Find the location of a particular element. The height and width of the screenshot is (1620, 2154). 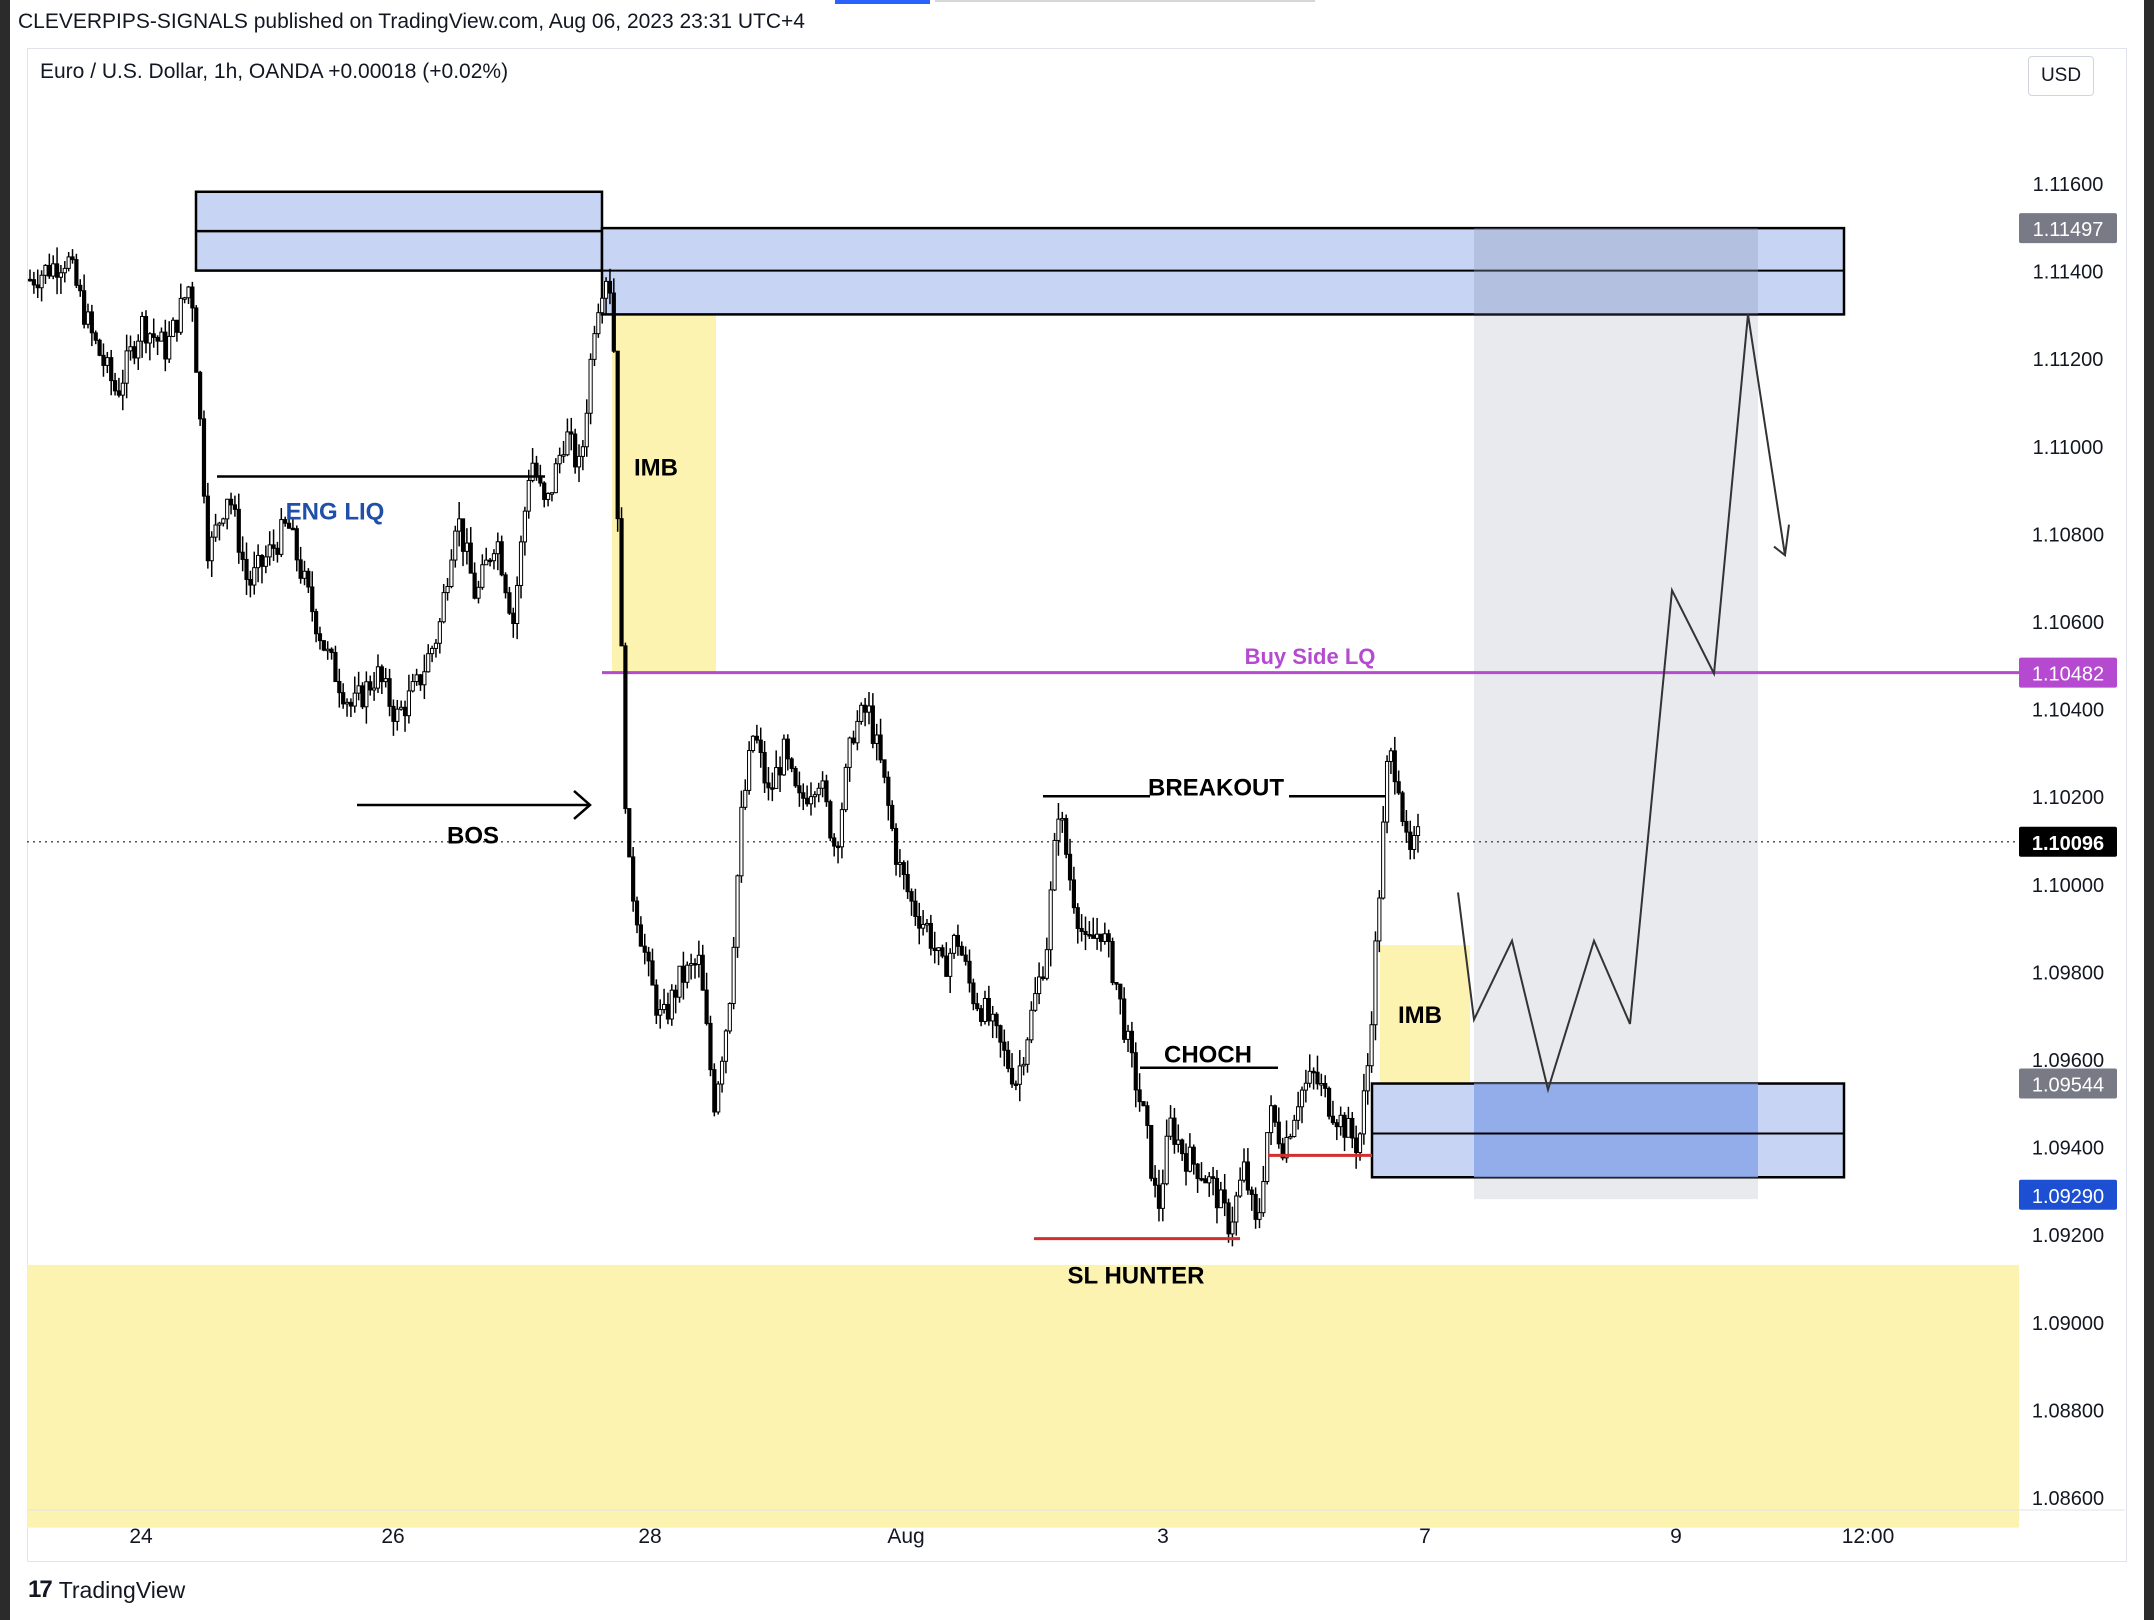

x-tick-label: 12:00 is located at coordinates (1868, 1536).